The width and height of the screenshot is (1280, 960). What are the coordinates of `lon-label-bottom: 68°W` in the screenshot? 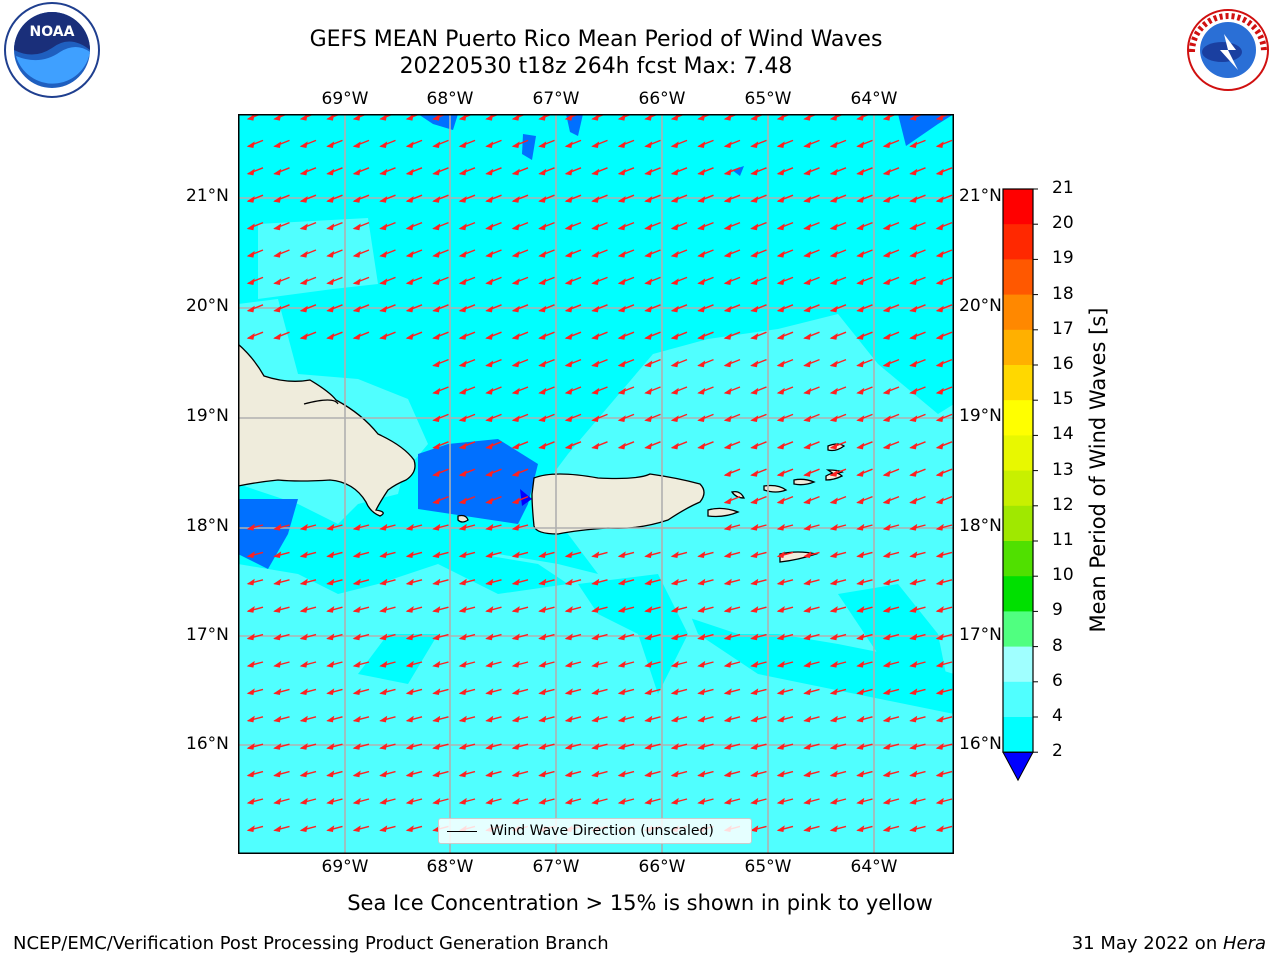 It's located at (450, 867).